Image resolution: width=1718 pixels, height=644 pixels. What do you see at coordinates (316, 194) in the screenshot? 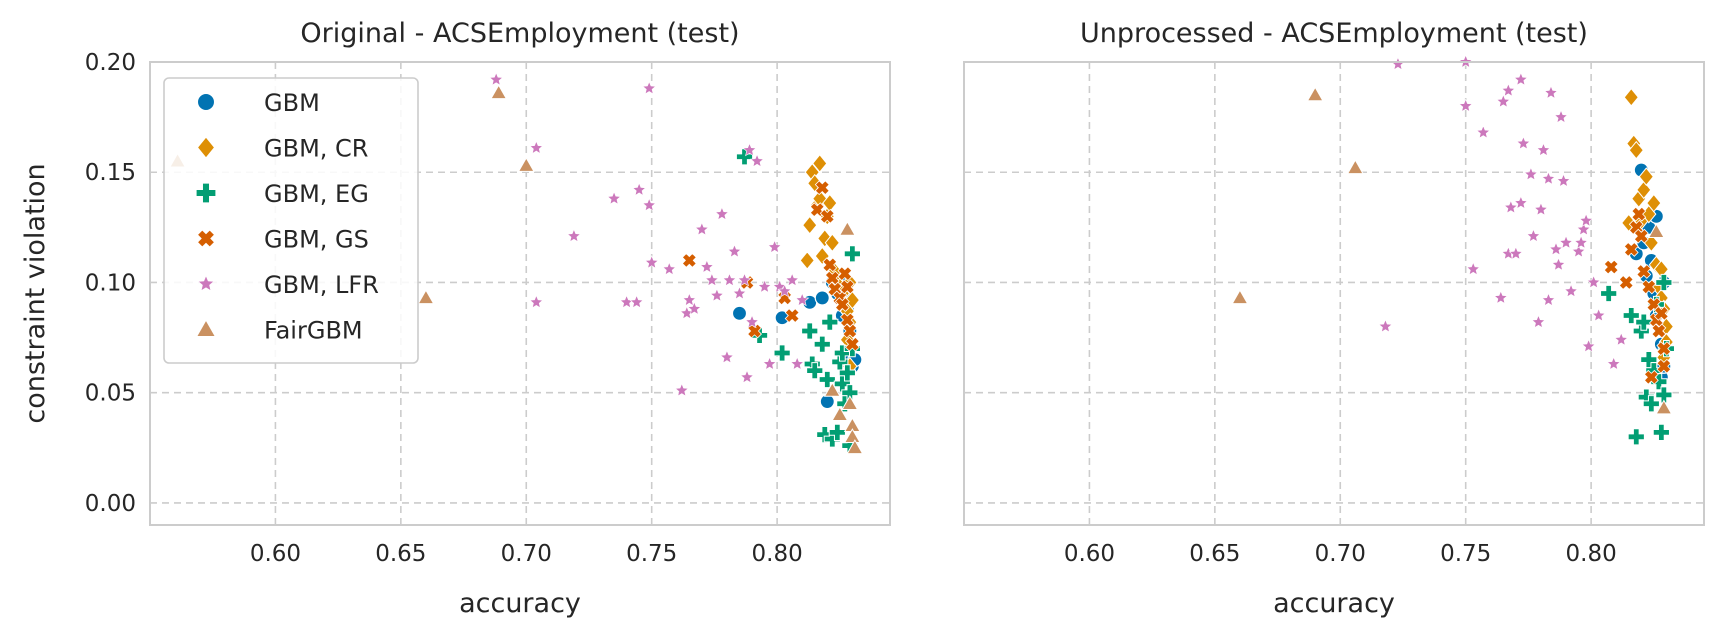
I see `legend-label-gbm-eg: GBM, EG` at bounding box center [316, 194].